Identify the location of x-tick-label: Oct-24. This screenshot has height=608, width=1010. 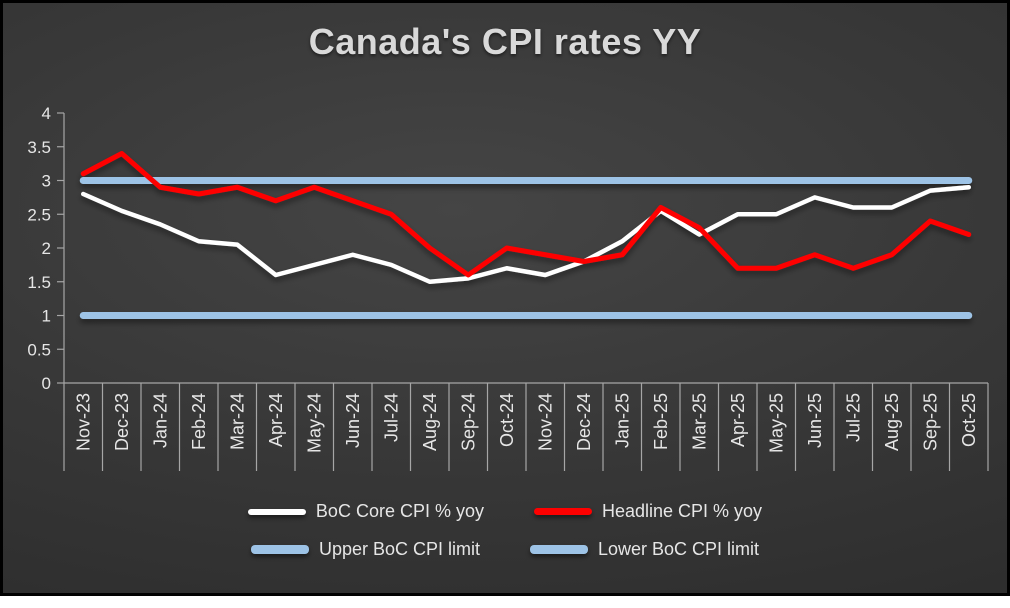
(507, 420).